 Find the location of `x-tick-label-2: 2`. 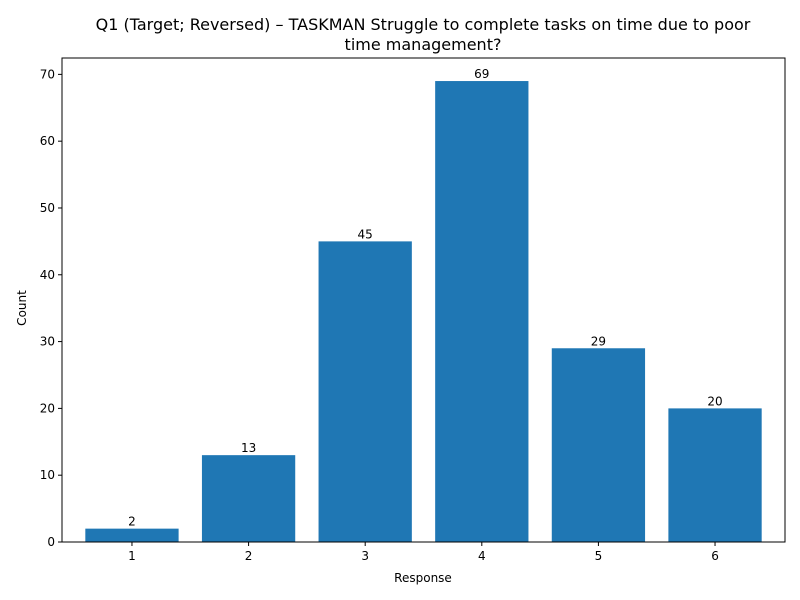

x-tick-label-2: 2 is located at coordinates (249, 556).